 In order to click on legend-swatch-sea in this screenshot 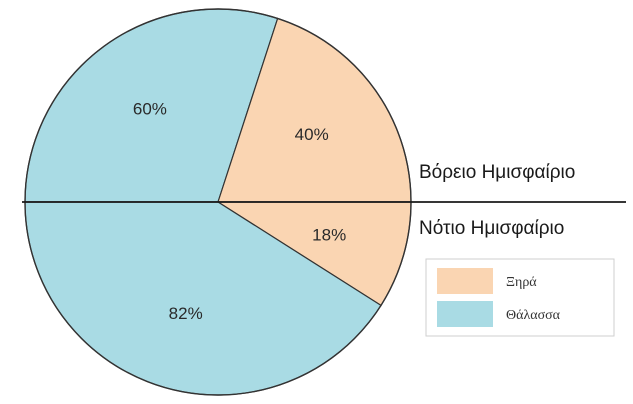, I will do `click(465, 314)`.